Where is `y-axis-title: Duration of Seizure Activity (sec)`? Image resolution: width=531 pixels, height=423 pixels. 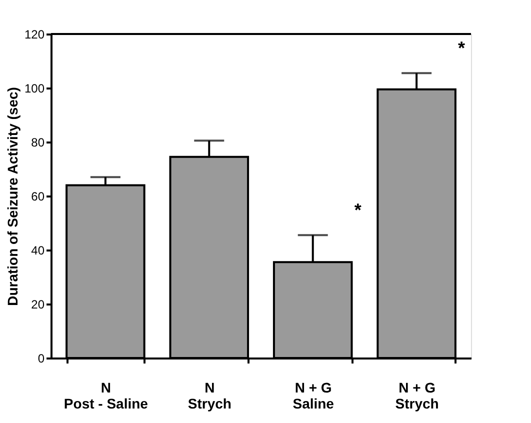 y-axis-title: Duration of Seizure Activity (sec) is located at coordinates (12, 196).